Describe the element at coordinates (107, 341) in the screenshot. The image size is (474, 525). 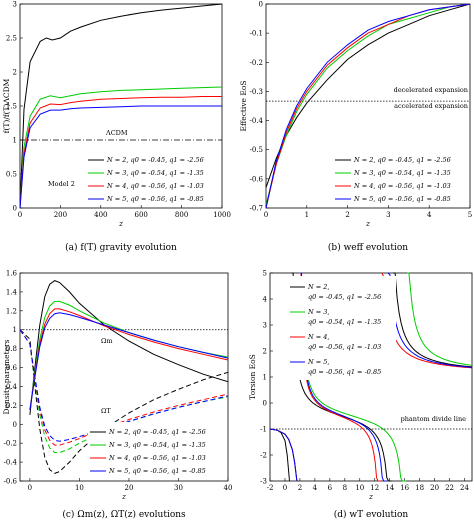
I see `panel-c-annotation-omega-m: Ωm` at that location.